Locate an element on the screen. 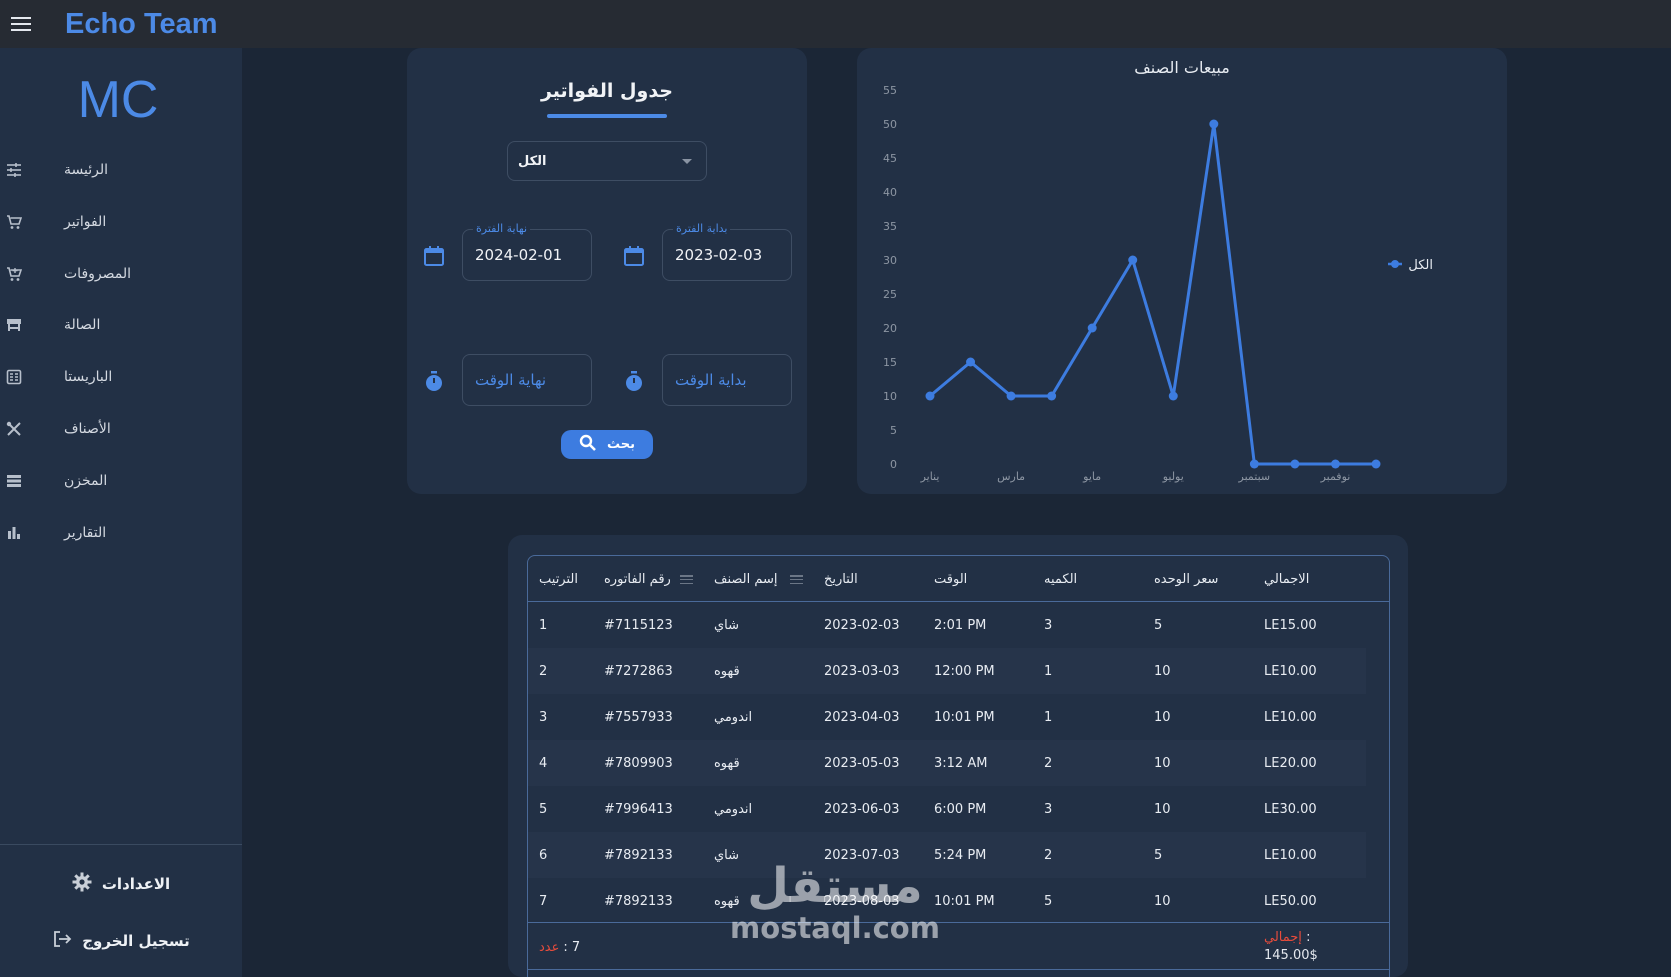  sidebar-item-hall: الصالة is located at coordinates (121, 325).